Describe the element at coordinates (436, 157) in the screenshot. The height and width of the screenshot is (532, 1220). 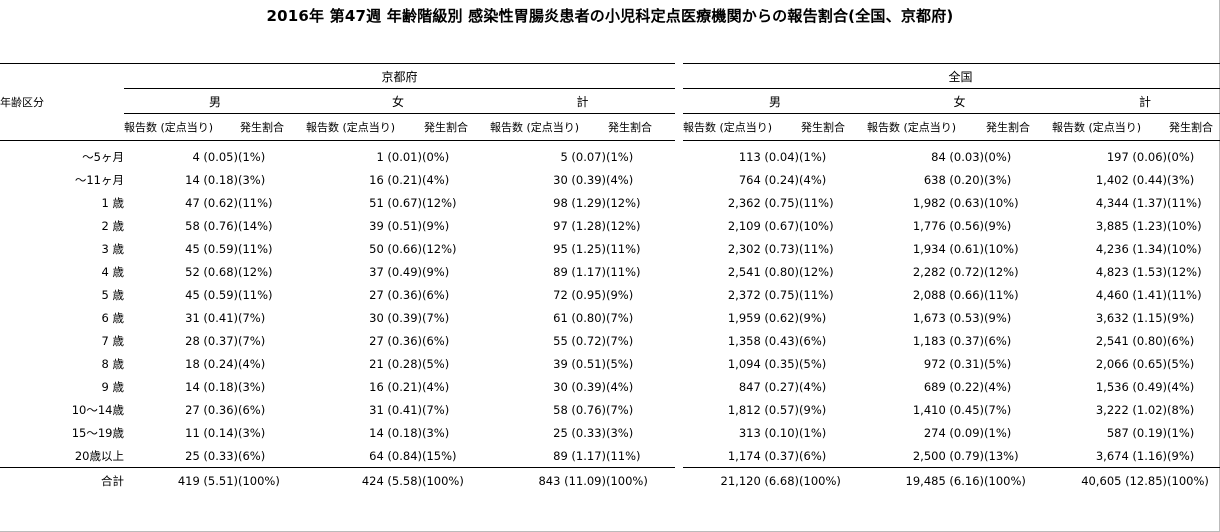
I see `kyoto-rate-cell: (0%)` at that location.